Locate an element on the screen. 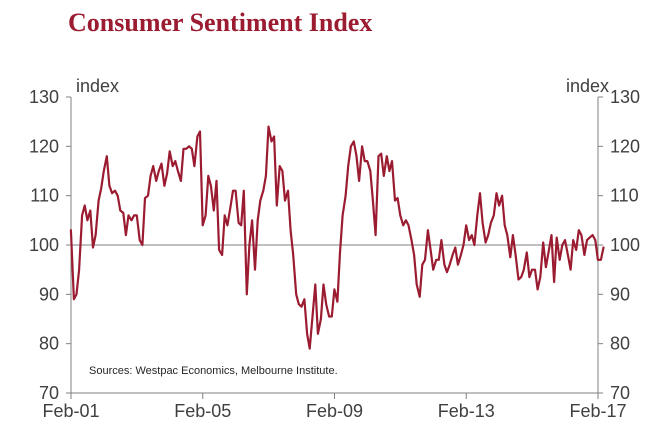 This screenshot has width=663, height=440. y-tick-label-right: 70 is located at coordinates (620, 393).